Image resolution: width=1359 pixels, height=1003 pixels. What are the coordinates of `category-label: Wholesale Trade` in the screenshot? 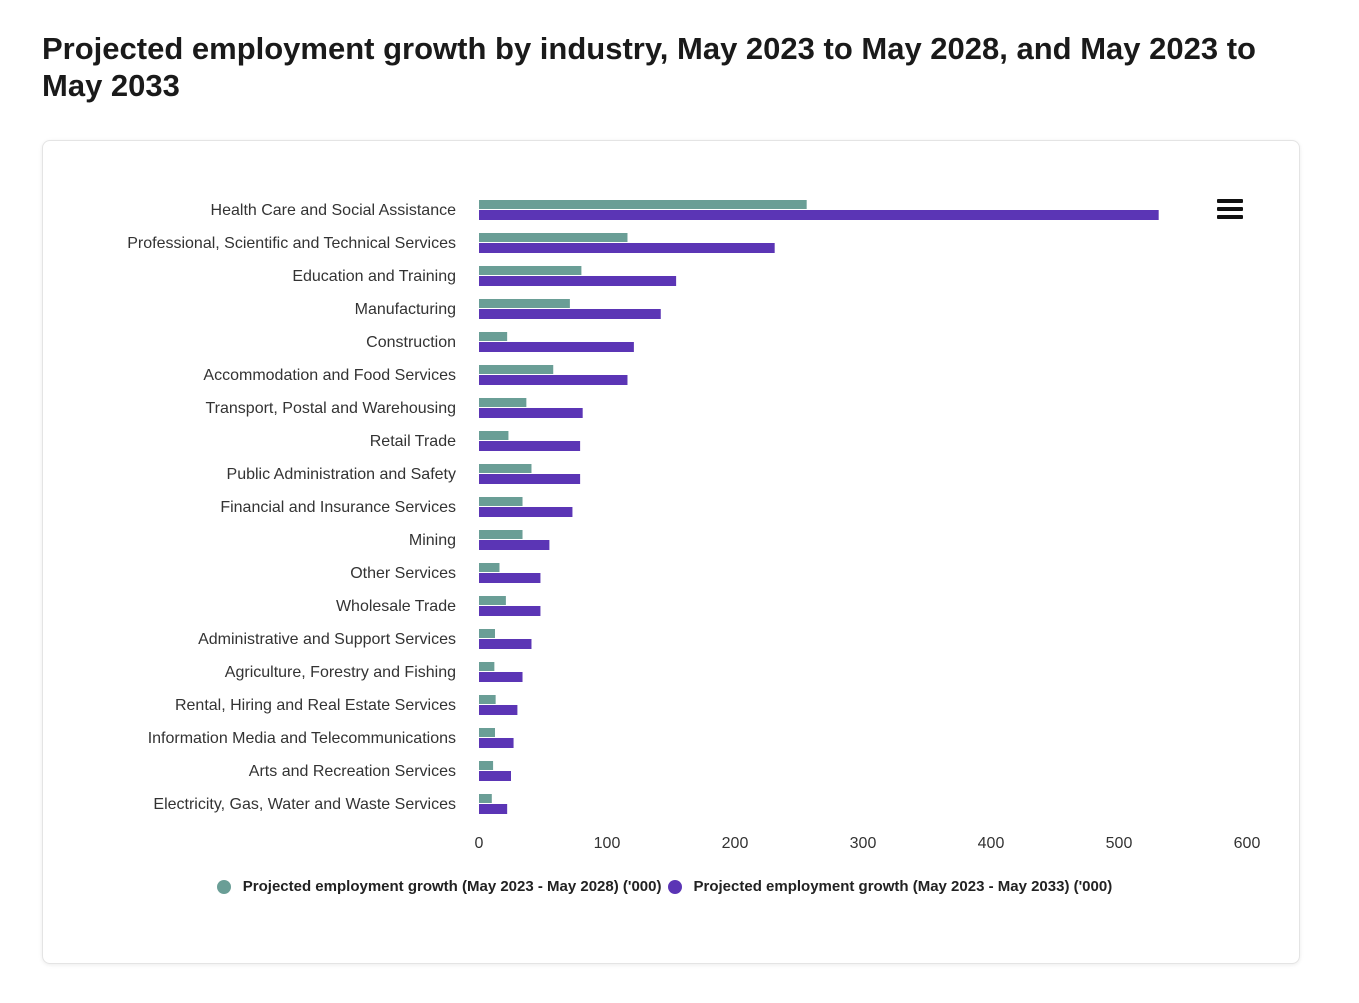 It's located at (396, 606).